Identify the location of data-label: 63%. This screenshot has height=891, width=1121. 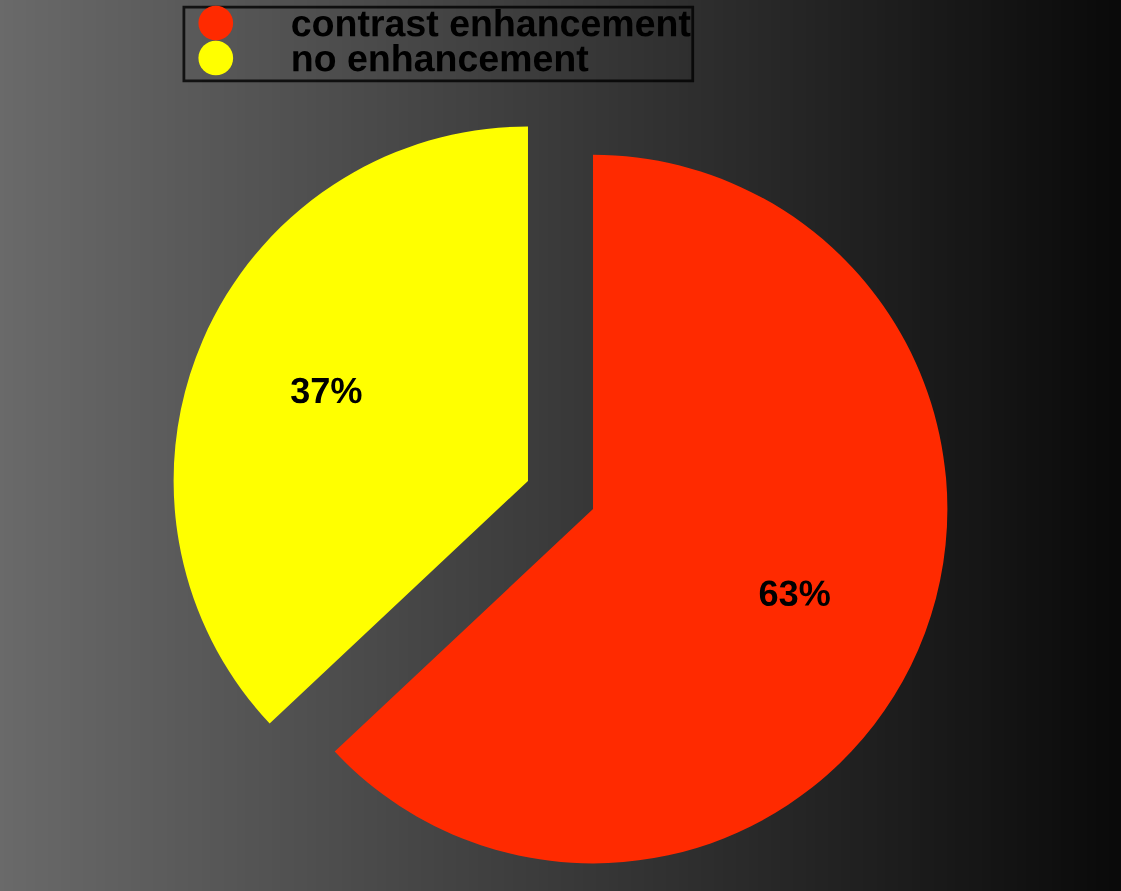
(794, 593).